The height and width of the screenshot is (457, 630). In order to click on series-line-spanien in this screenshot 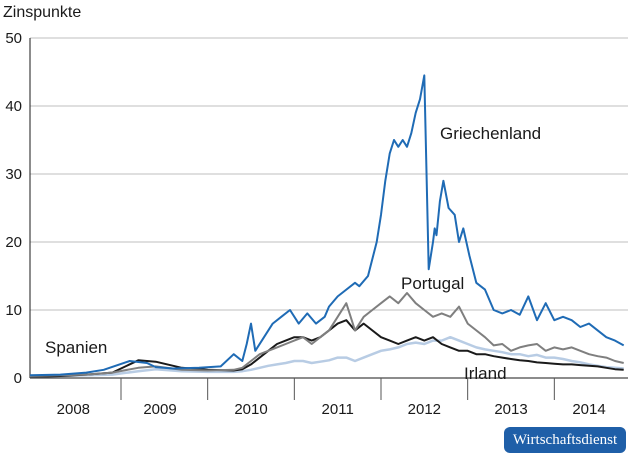, I will do `click(326, 348)`.